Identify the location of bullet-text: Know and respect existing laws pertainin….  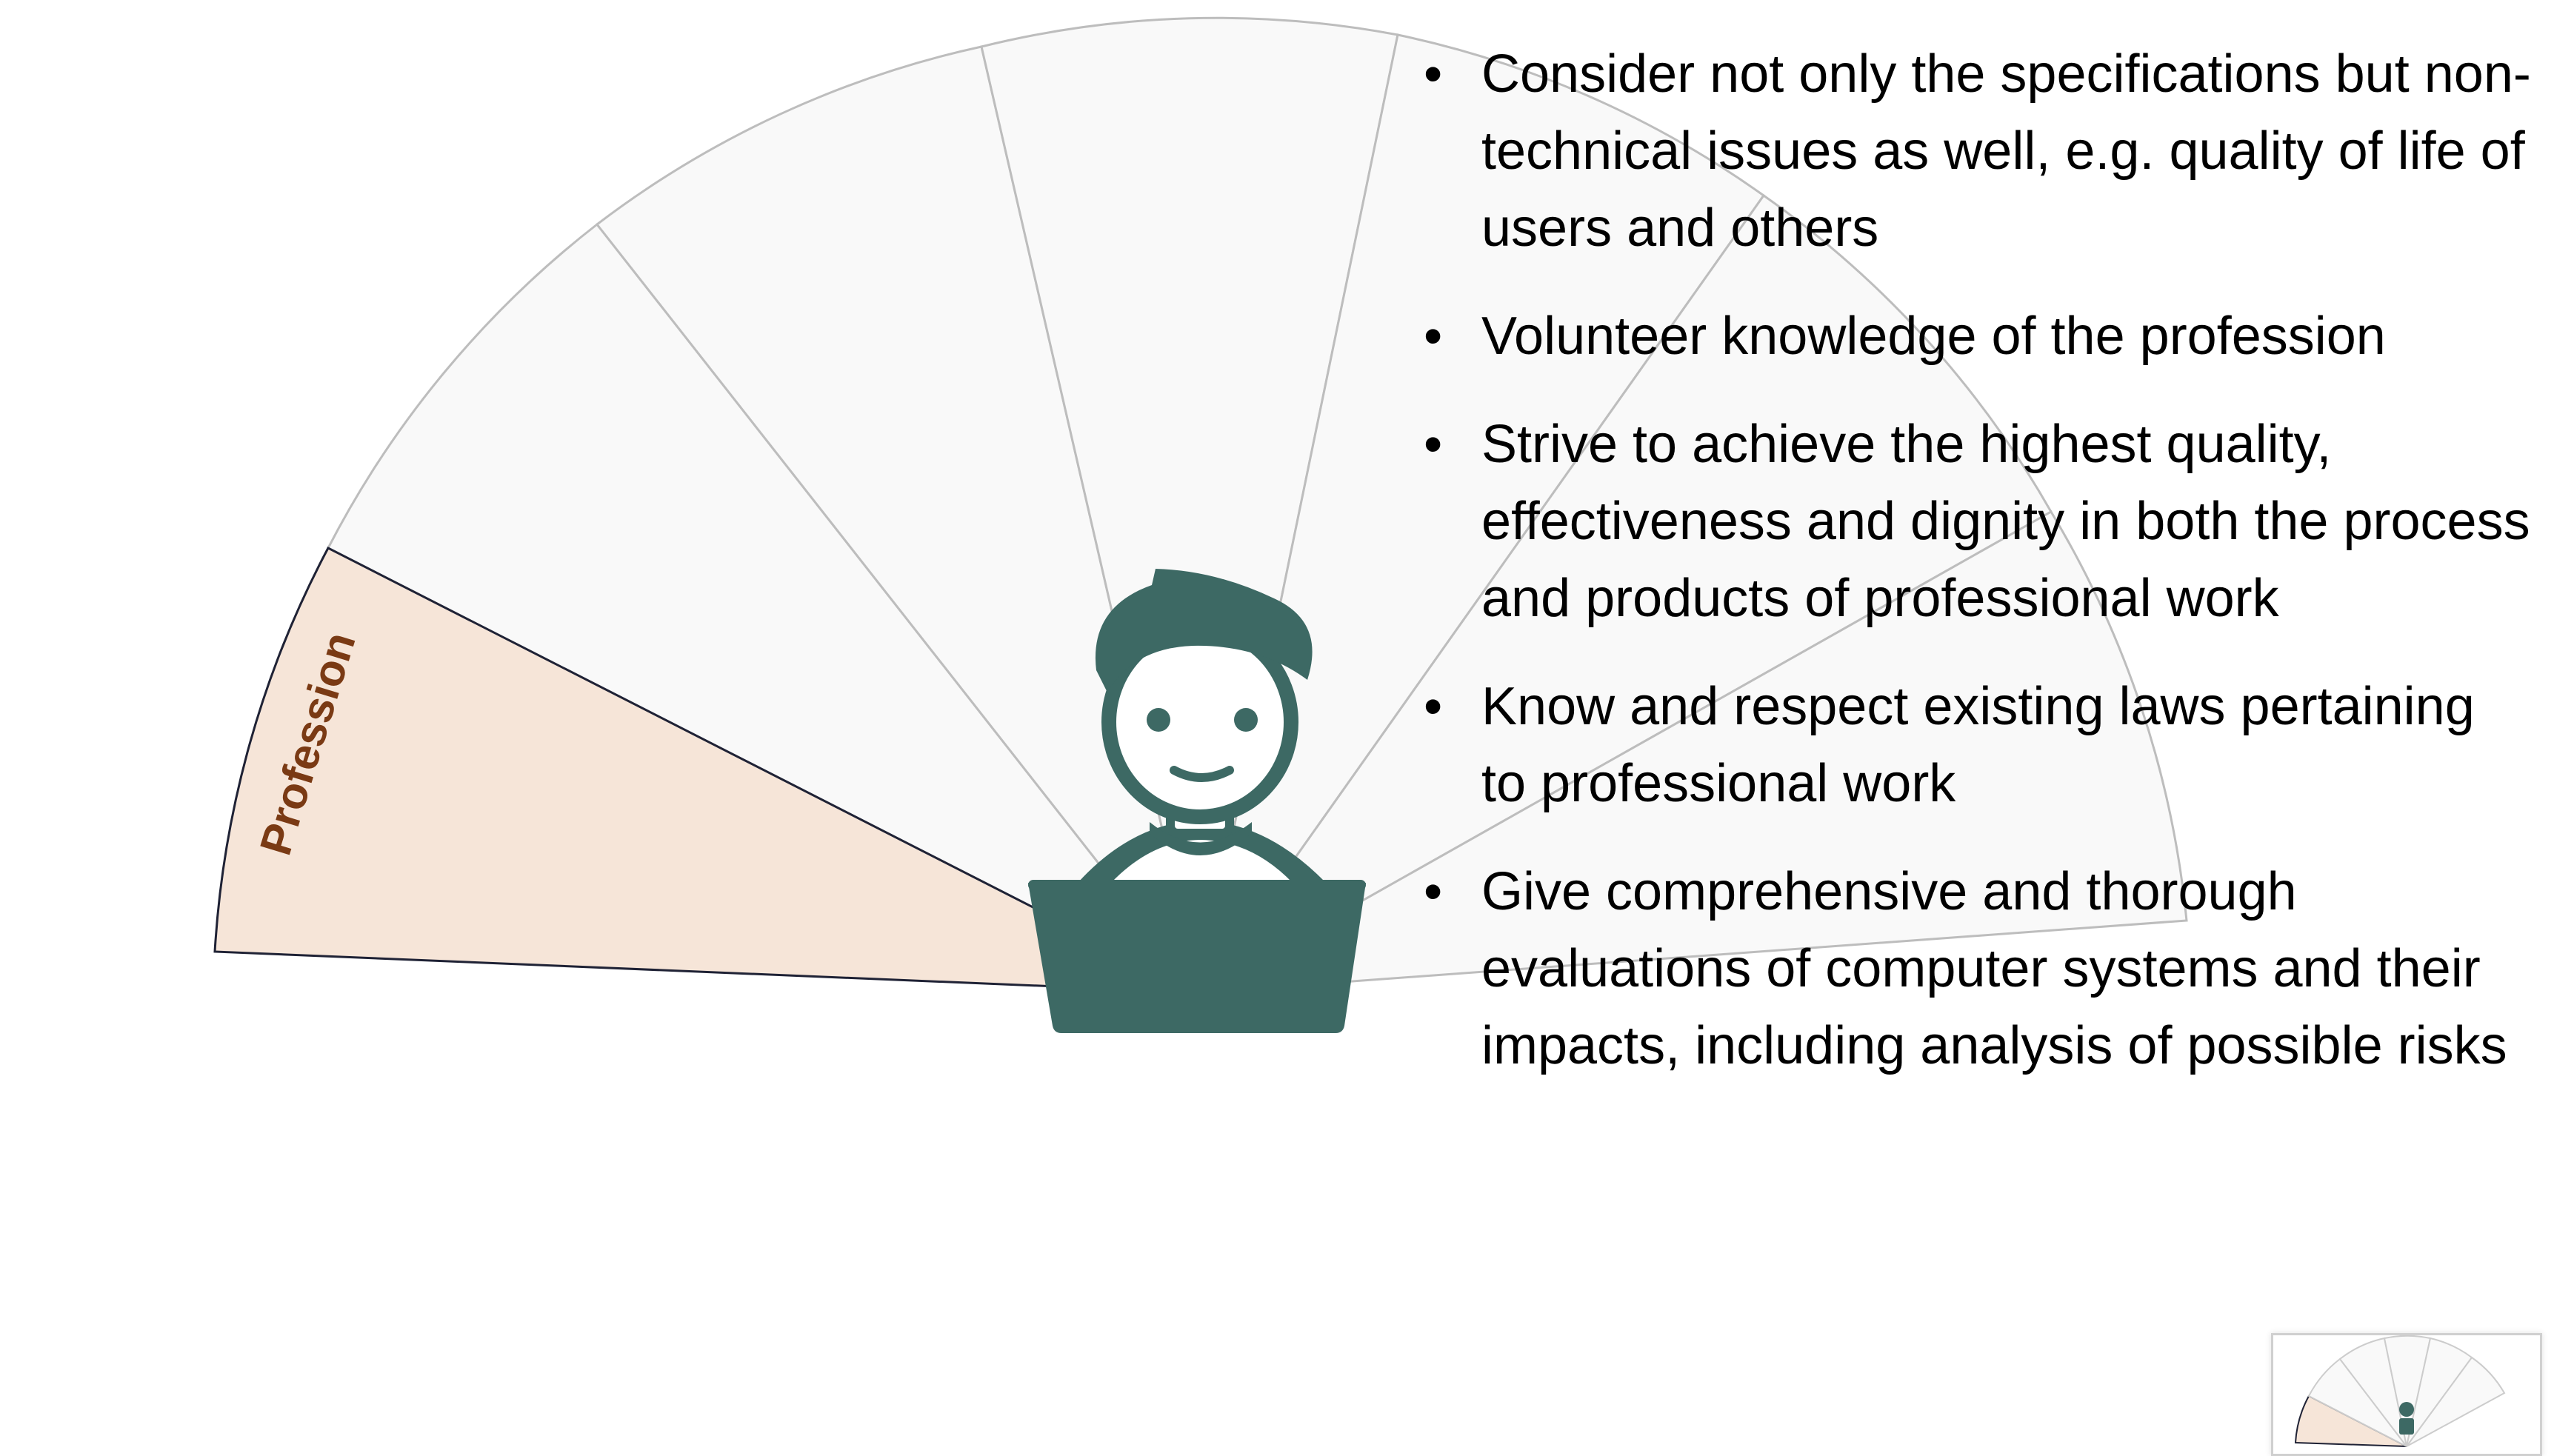
(1978, 745).